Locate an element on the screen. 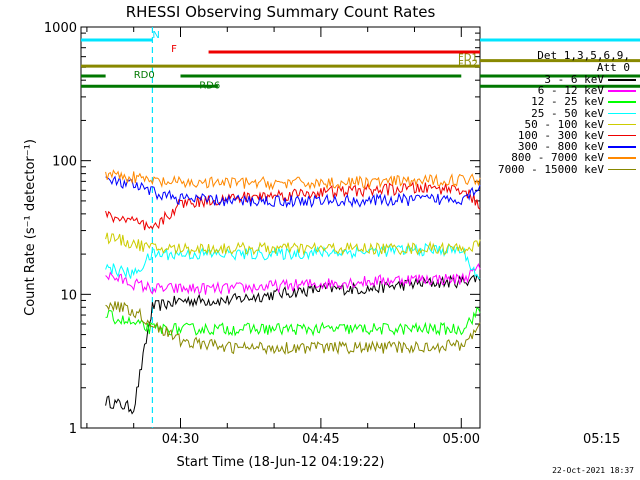 This screenshot has width=640, height=480. legend-item-label: 300 - 800 keV is located at coordinates (560, 147).